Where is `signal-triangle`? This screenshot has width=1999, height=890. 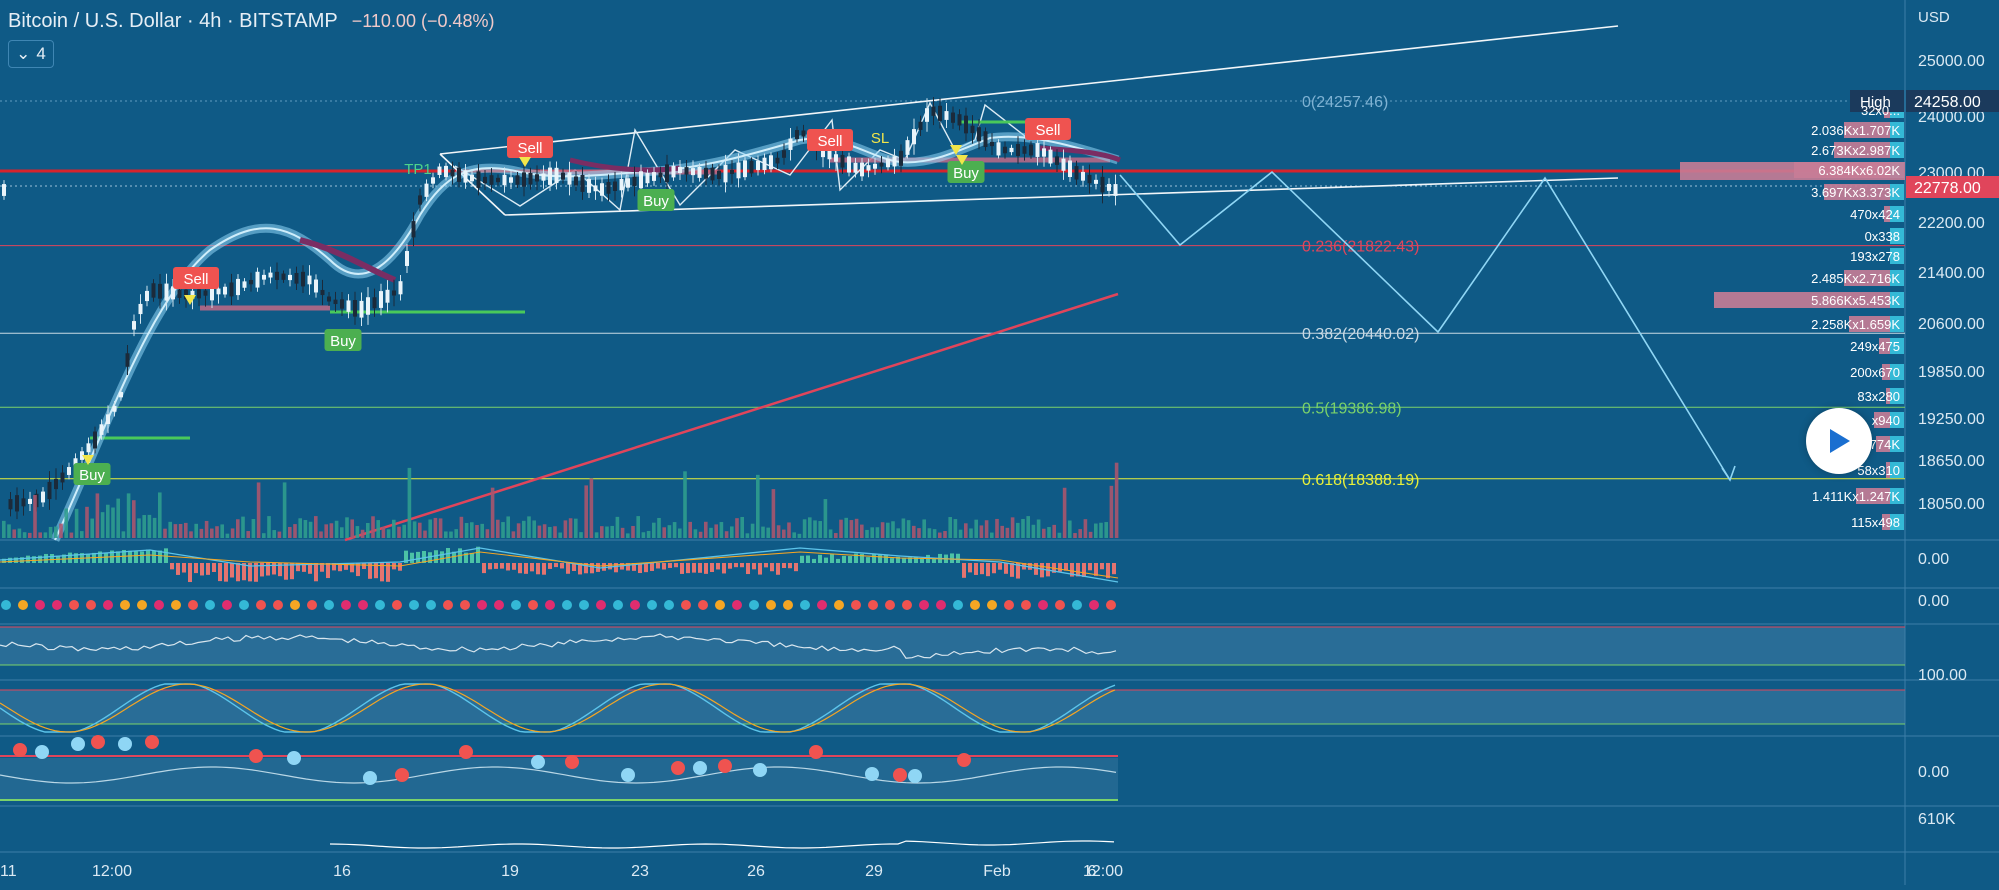 signal-triangle is located at coordinates (962, 160).